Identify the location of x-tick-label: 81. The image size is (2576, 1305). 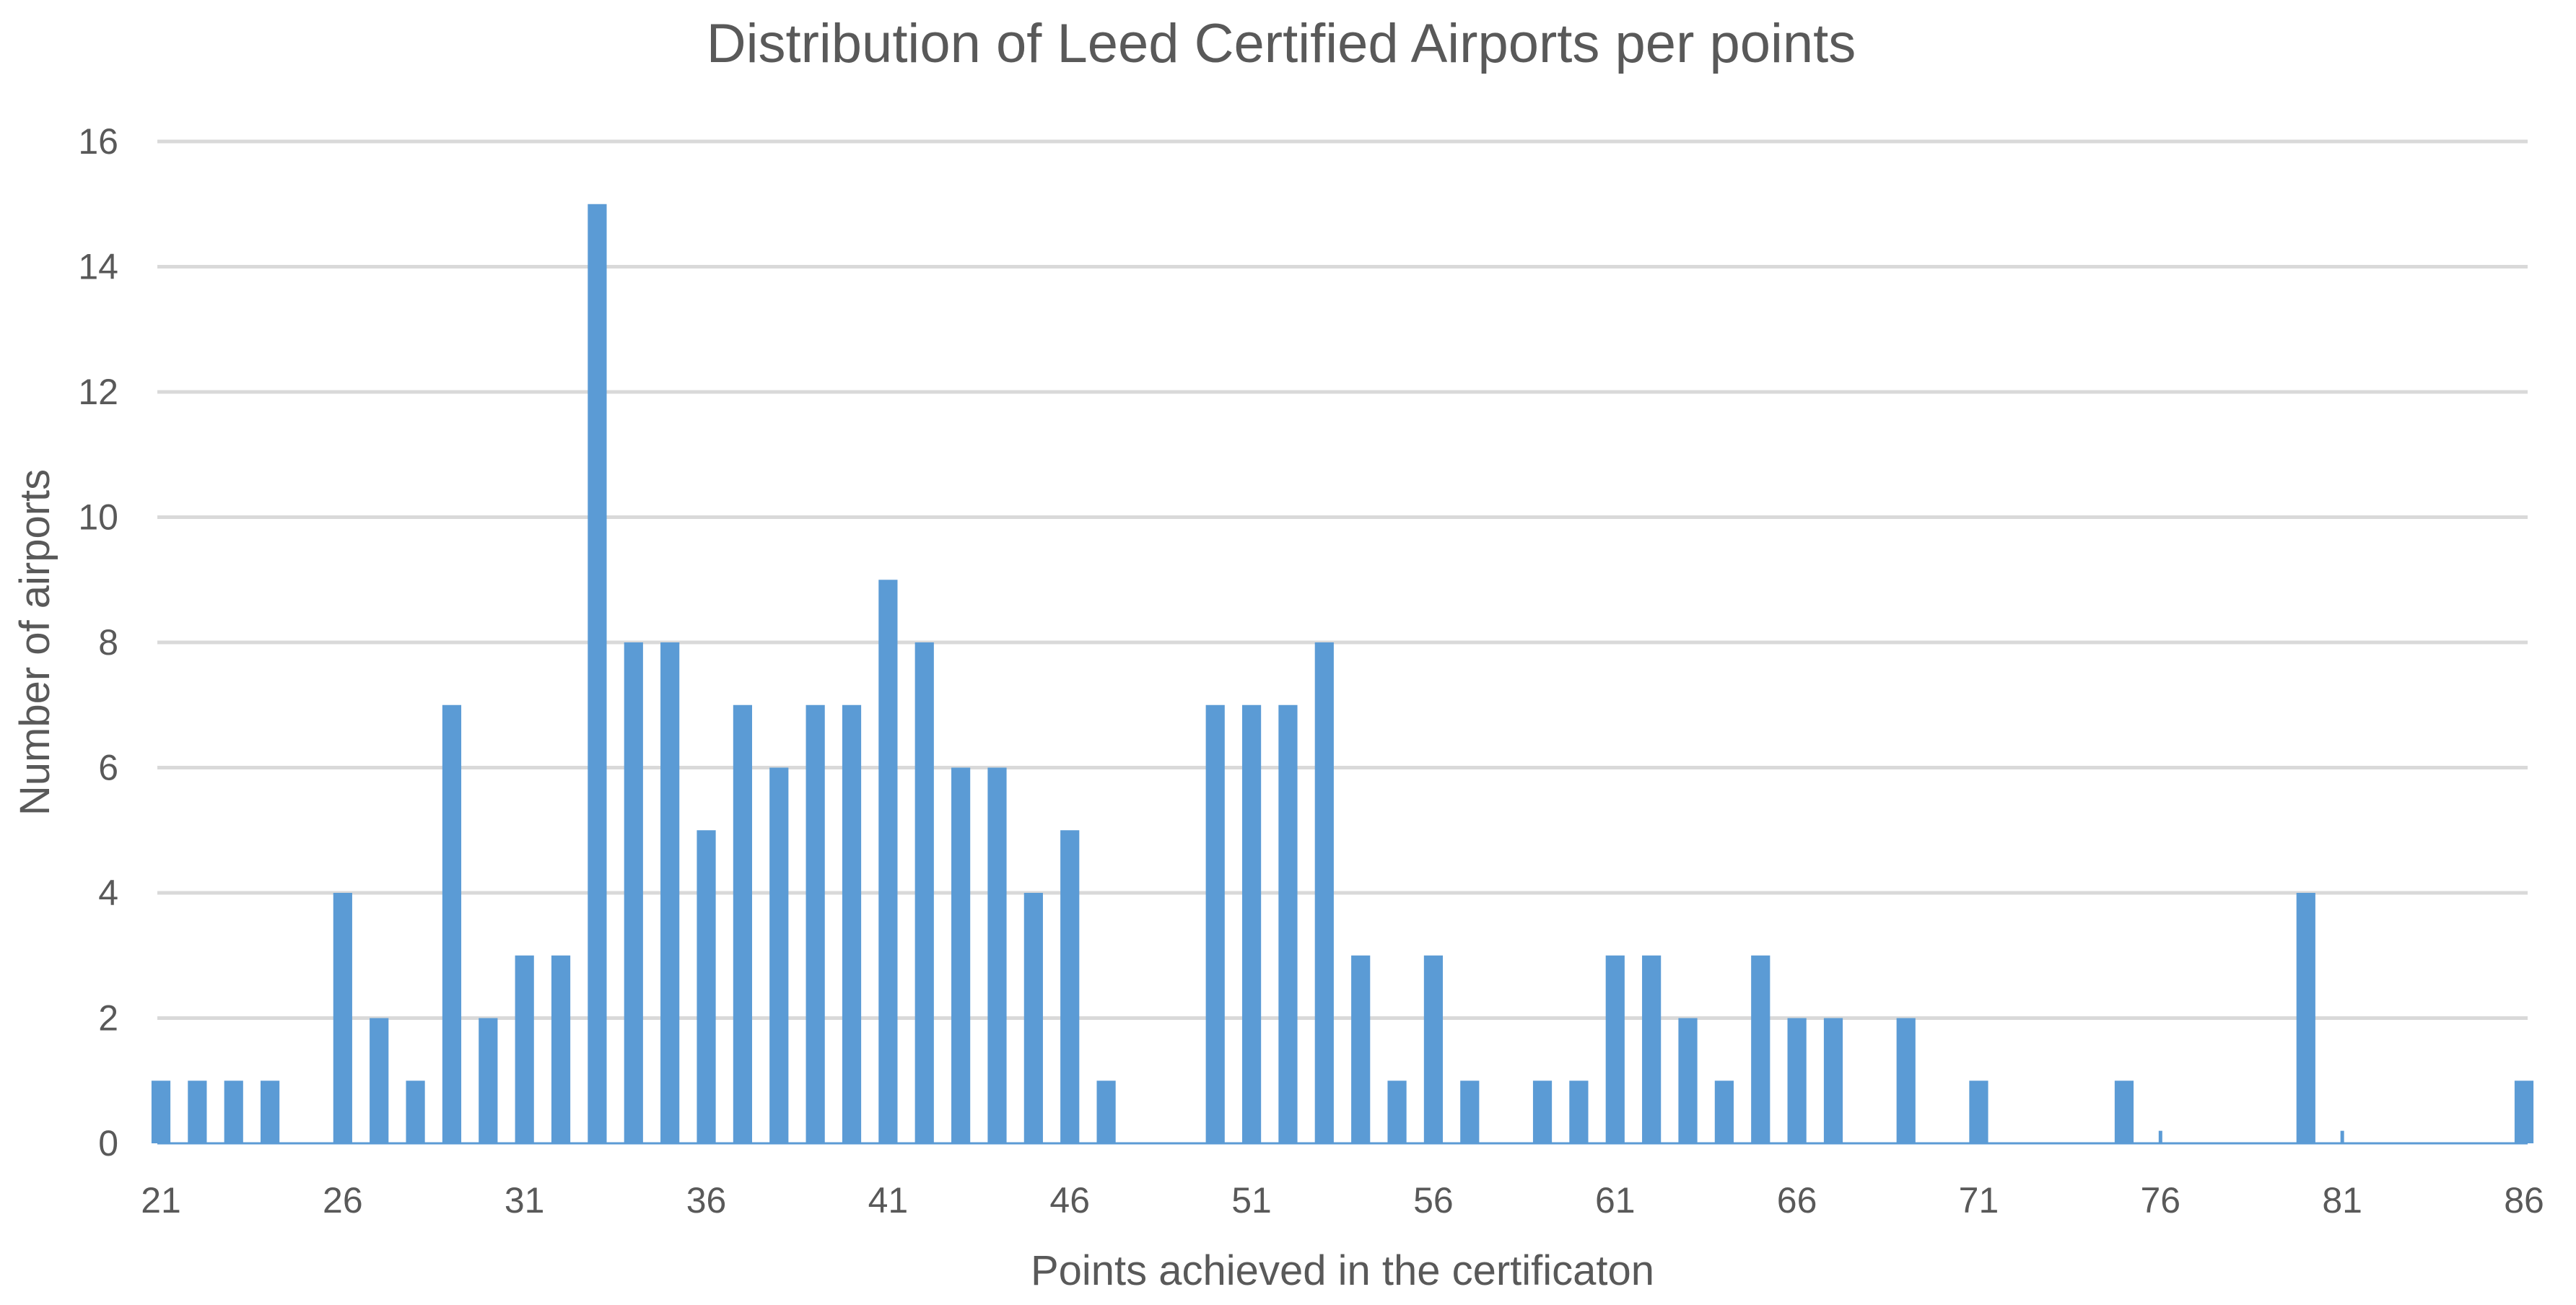
(2342, 1200).